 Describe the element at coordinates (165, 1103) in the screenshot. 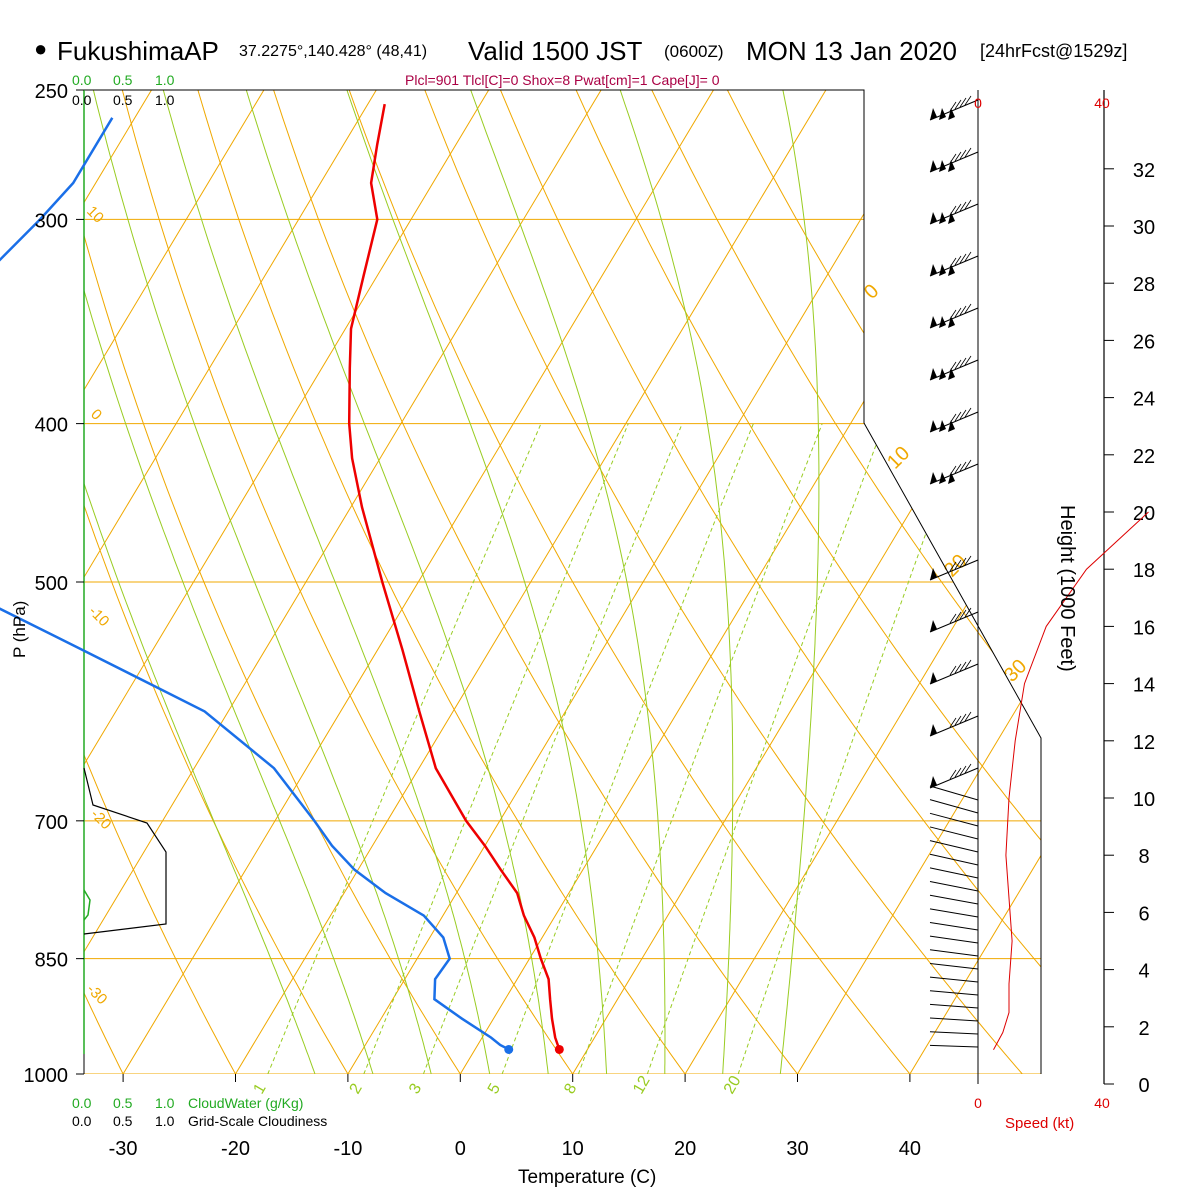

I see `cloudwater-tick-bottom: 1.0` at that location.